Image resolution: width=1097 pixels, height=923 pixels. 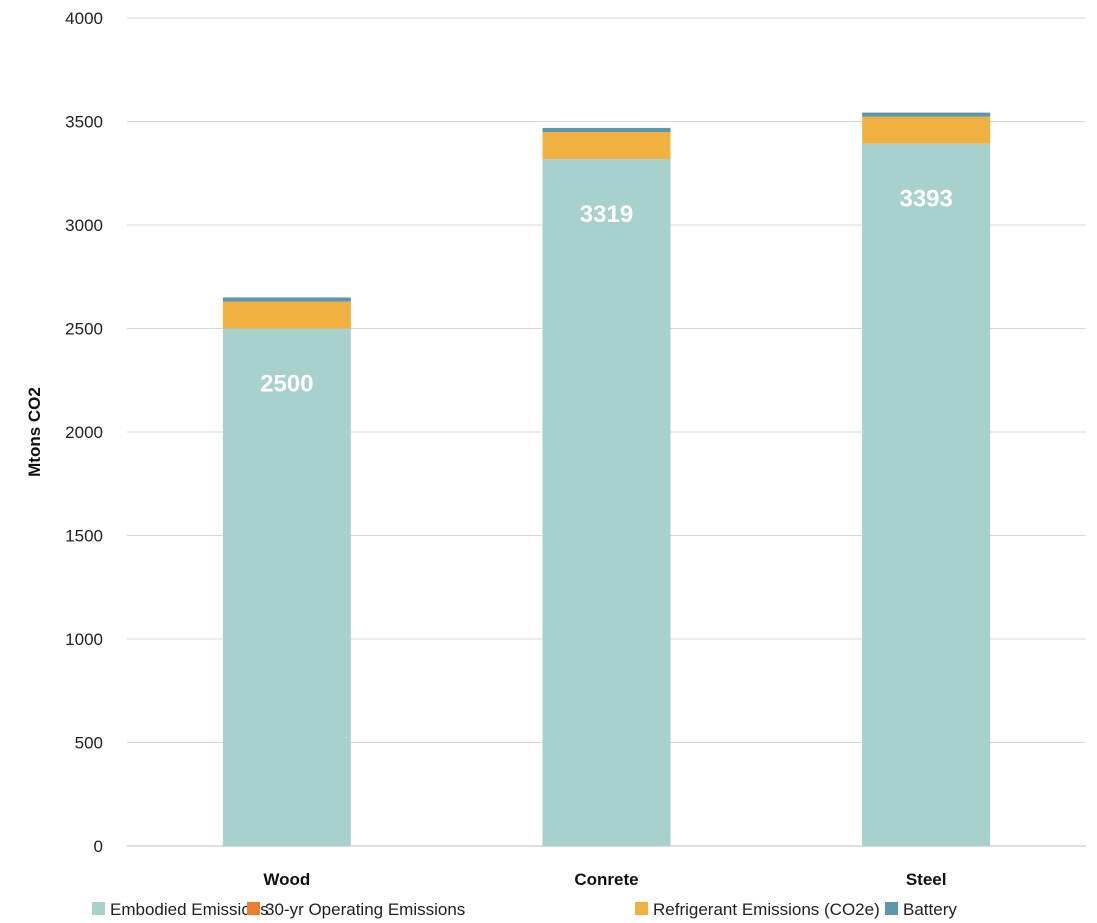 I want to click on data-label: 2500, so click(x=286, y=384).